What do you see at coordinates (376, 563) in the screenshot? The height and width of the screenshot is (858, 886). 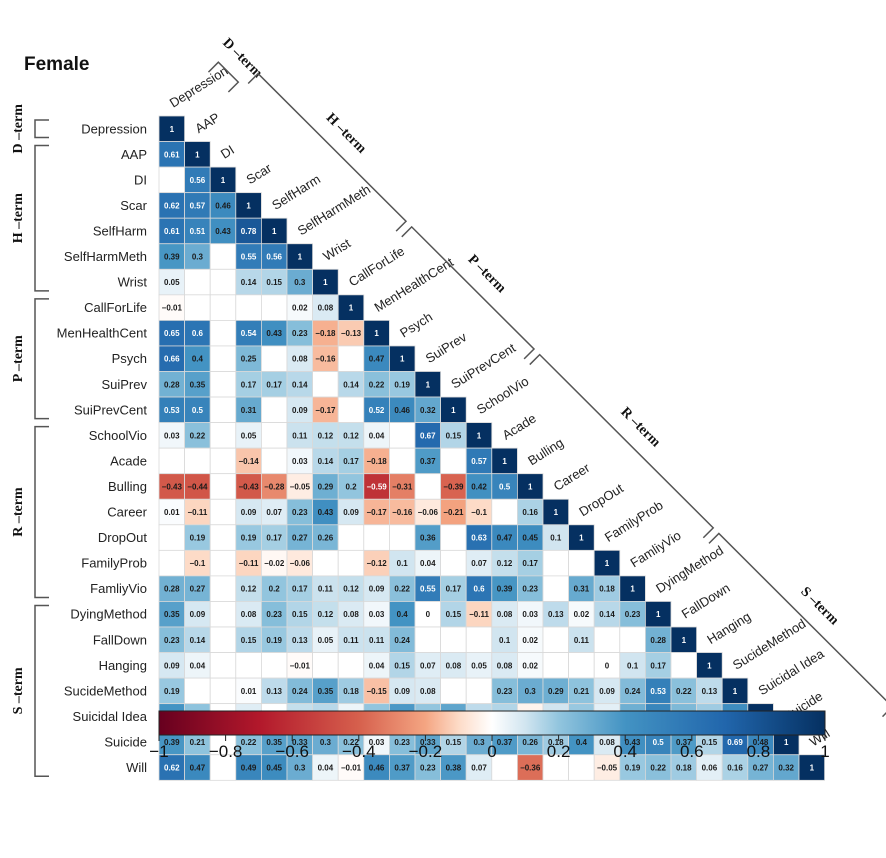 I see `cell-value-label: −0.12` at bounding box center [376, 563].